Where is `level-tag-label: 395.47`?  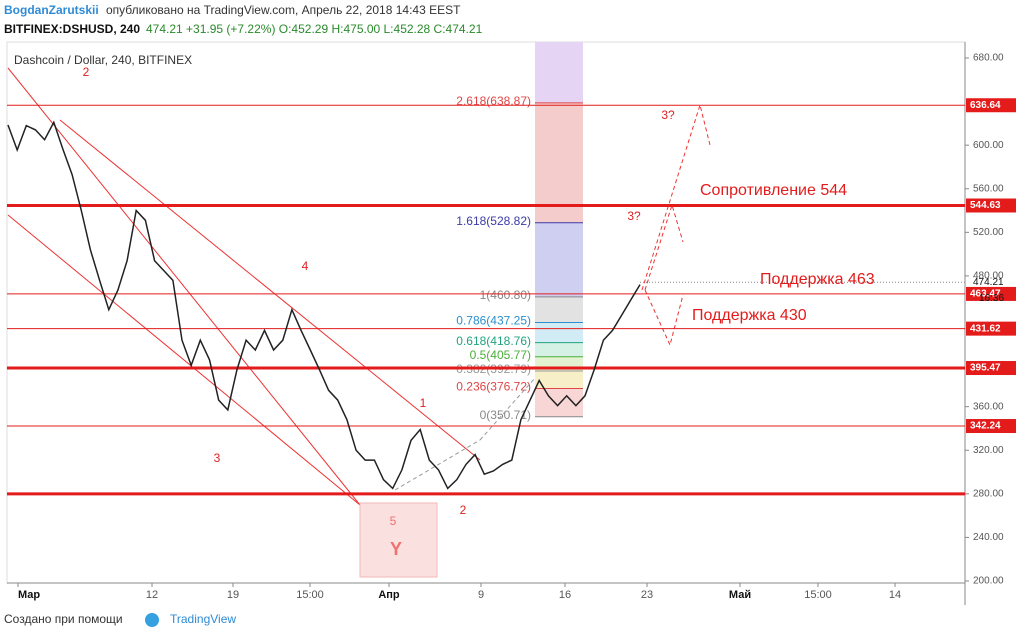
level-tag-label: 395.47 is located at coordinates (985, 368).